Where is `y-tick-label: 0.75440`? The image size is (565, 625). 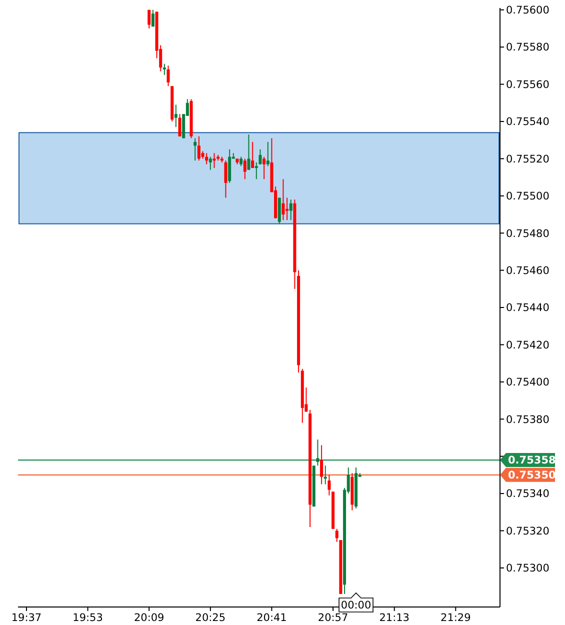 y-tick-label: 0.75440 is located at coordinates (528, 308).